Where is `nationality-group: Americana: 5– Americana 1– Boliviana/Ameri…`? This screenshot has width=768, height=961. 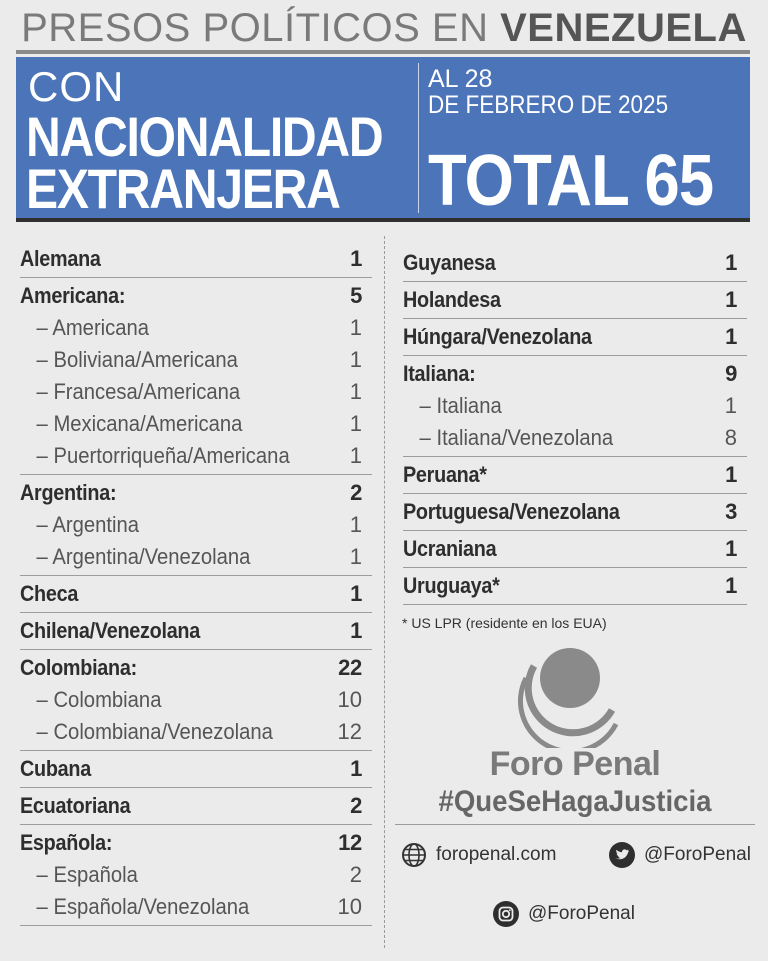 nationality-group: Americana: 5– Americana 1– Boliviana/Ameri… is located at coordinates (196, 376).